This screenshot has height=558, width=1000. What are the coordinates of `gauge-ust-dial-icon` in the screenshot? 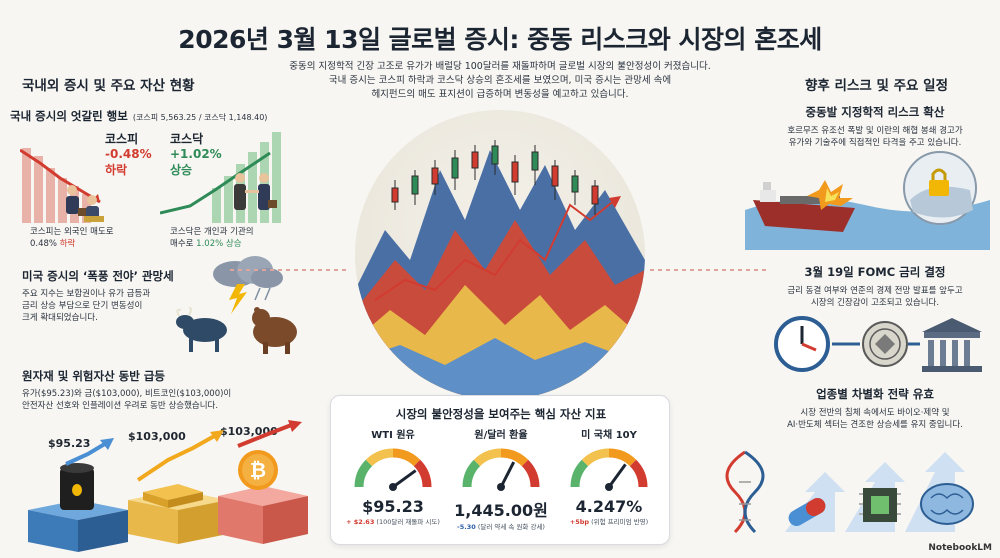 It's located at (609, 469).